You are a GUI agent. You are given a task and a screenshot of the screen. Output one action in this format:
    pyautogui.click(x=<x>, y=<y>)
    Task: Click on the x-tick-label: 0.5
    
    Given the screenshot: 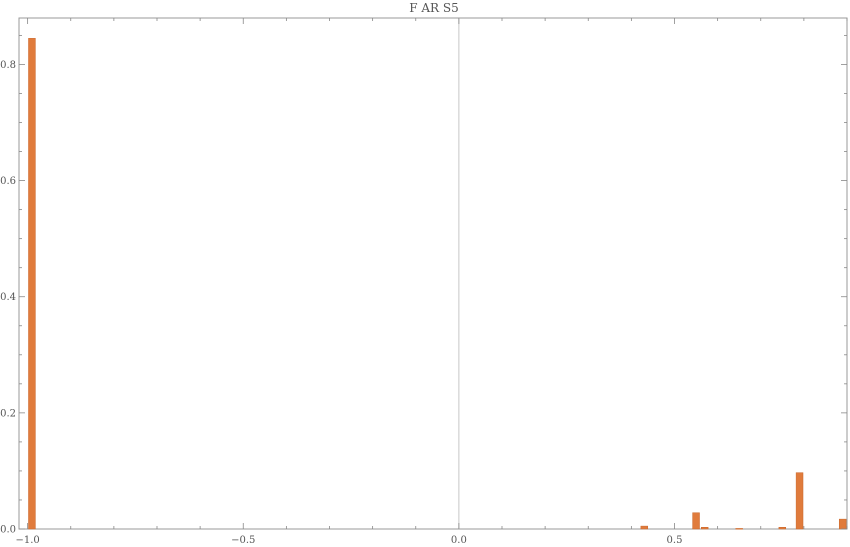 What is the action you would take?
    pyautogui.click(x=675, y=540)
    